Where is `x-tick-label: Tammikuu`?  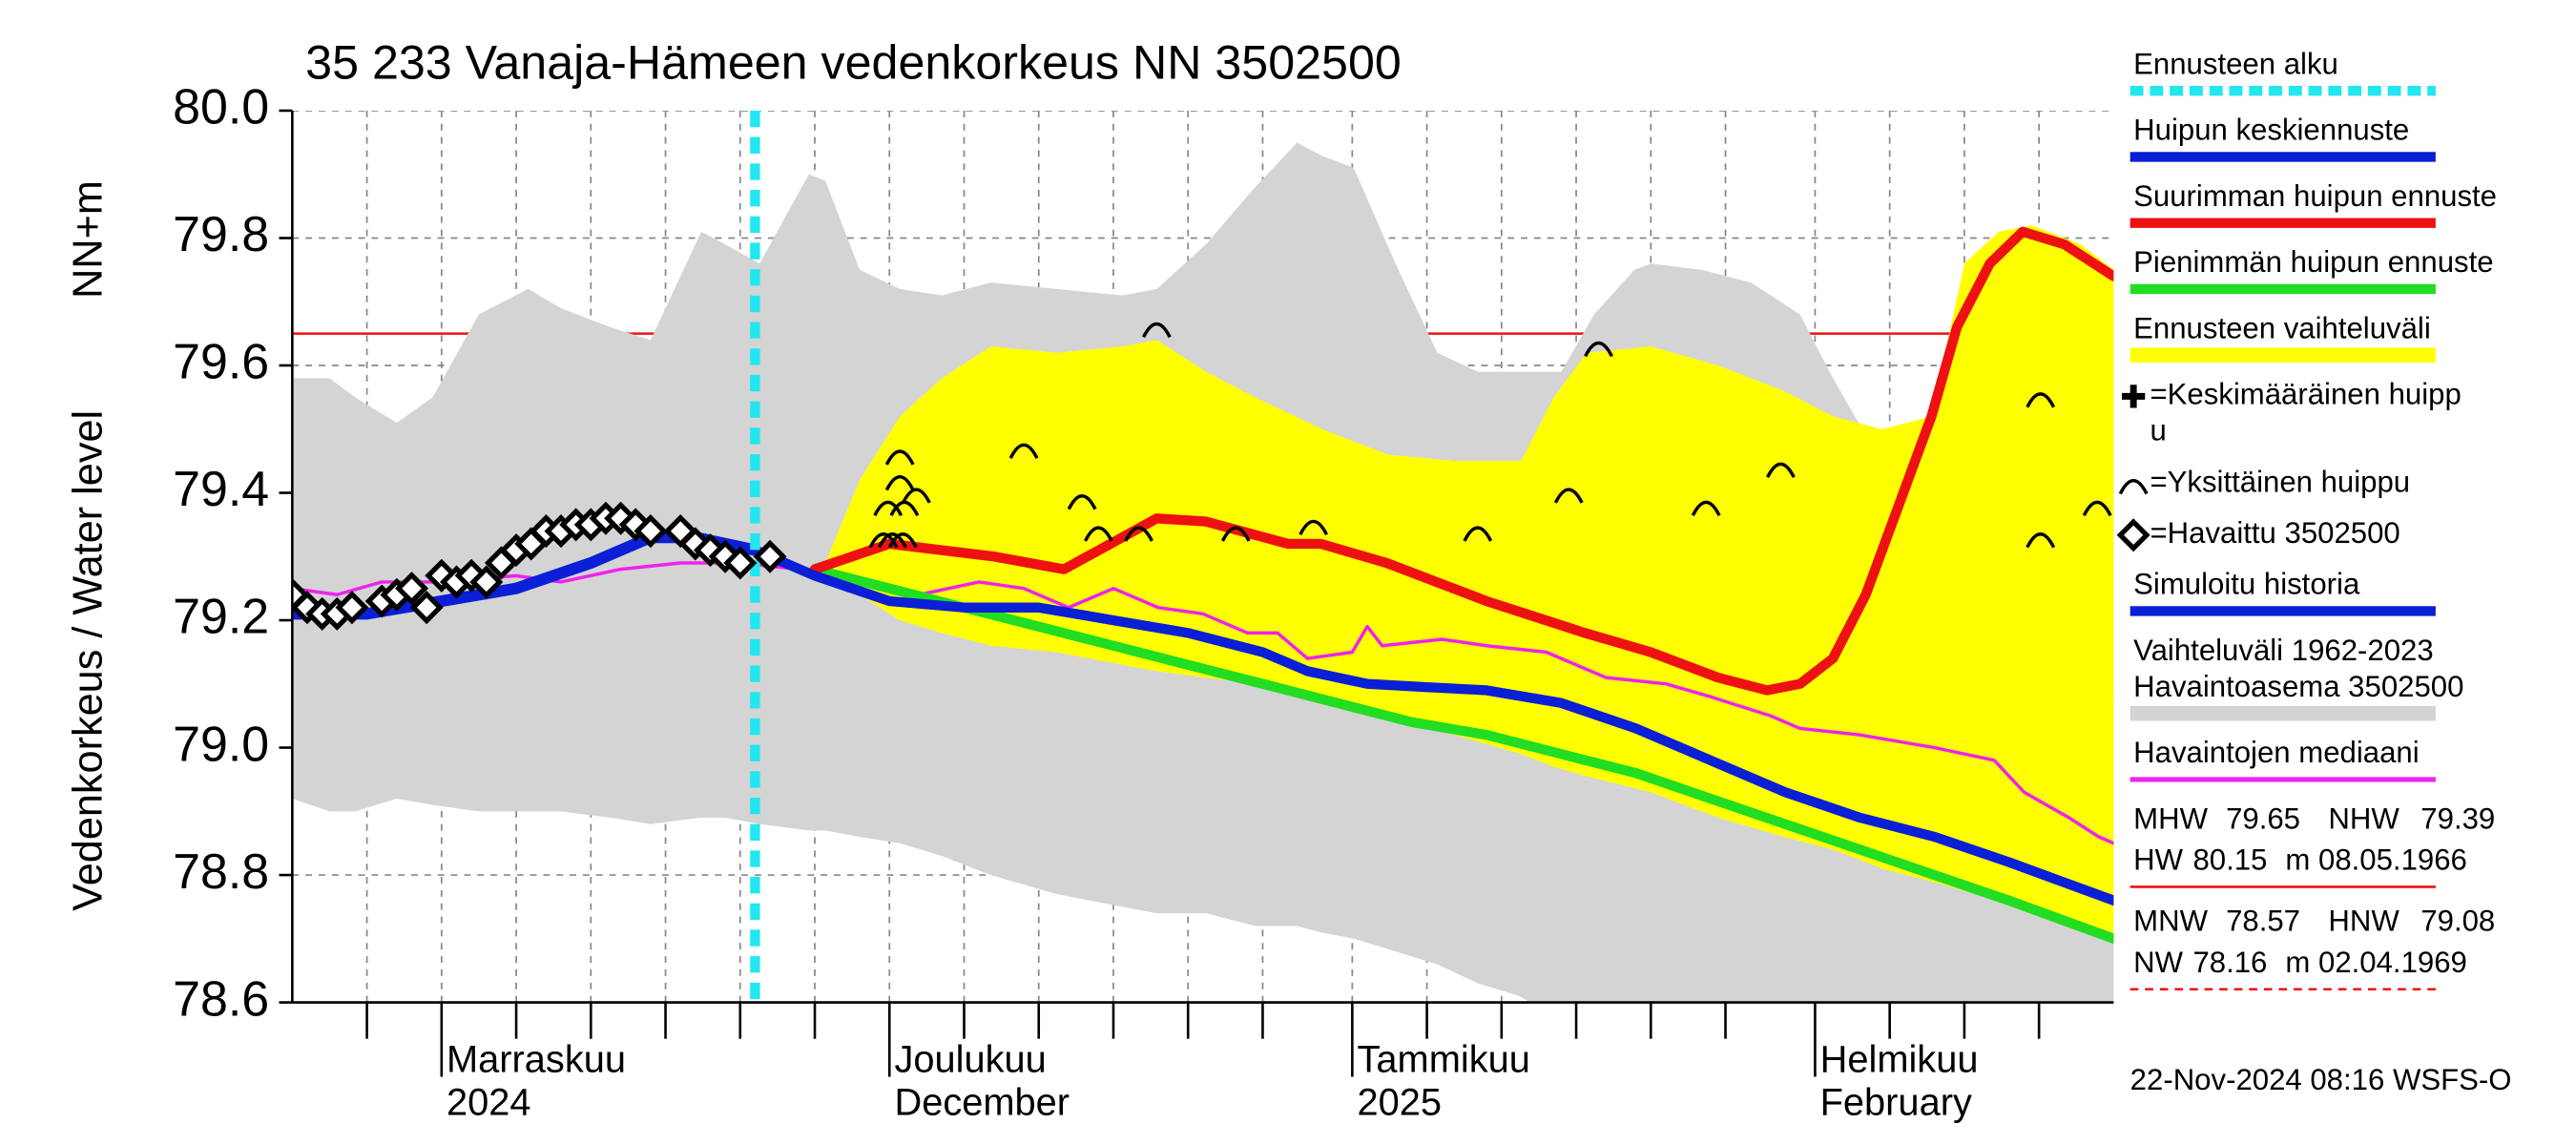 x-tick-label: Tammikuu is located at coordinates (1444, 1059).